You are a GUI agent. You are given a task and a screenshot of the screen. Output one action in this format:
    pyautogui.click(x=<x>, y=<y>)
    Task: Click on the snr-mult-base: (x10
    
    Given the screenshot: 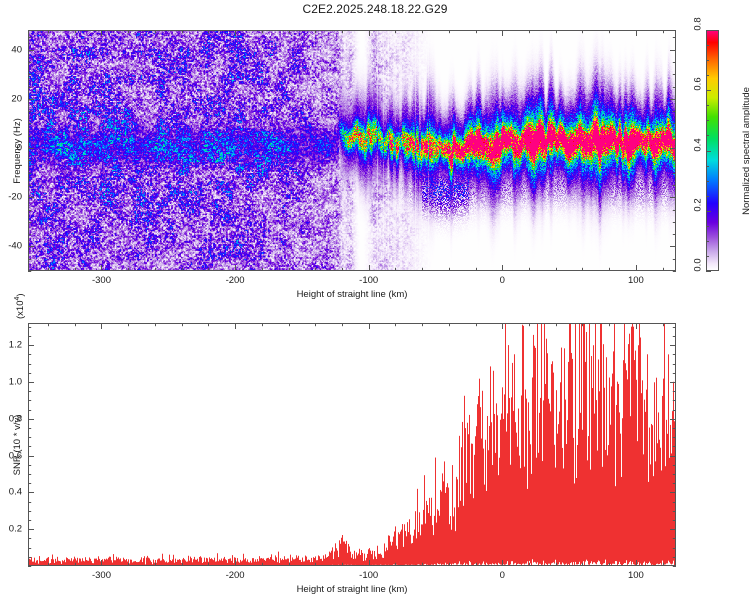 What is the action you would take?
    pyautogui.click(x=21, y=309)
    